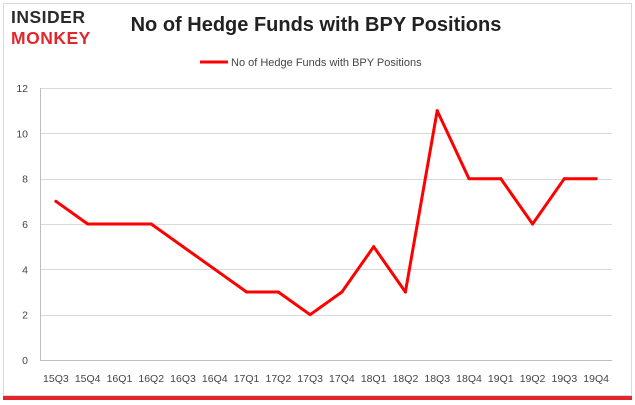  Describe the element at coordinates (25, 180) in the screenshot. I see `y-tick-label: 8` at that location.